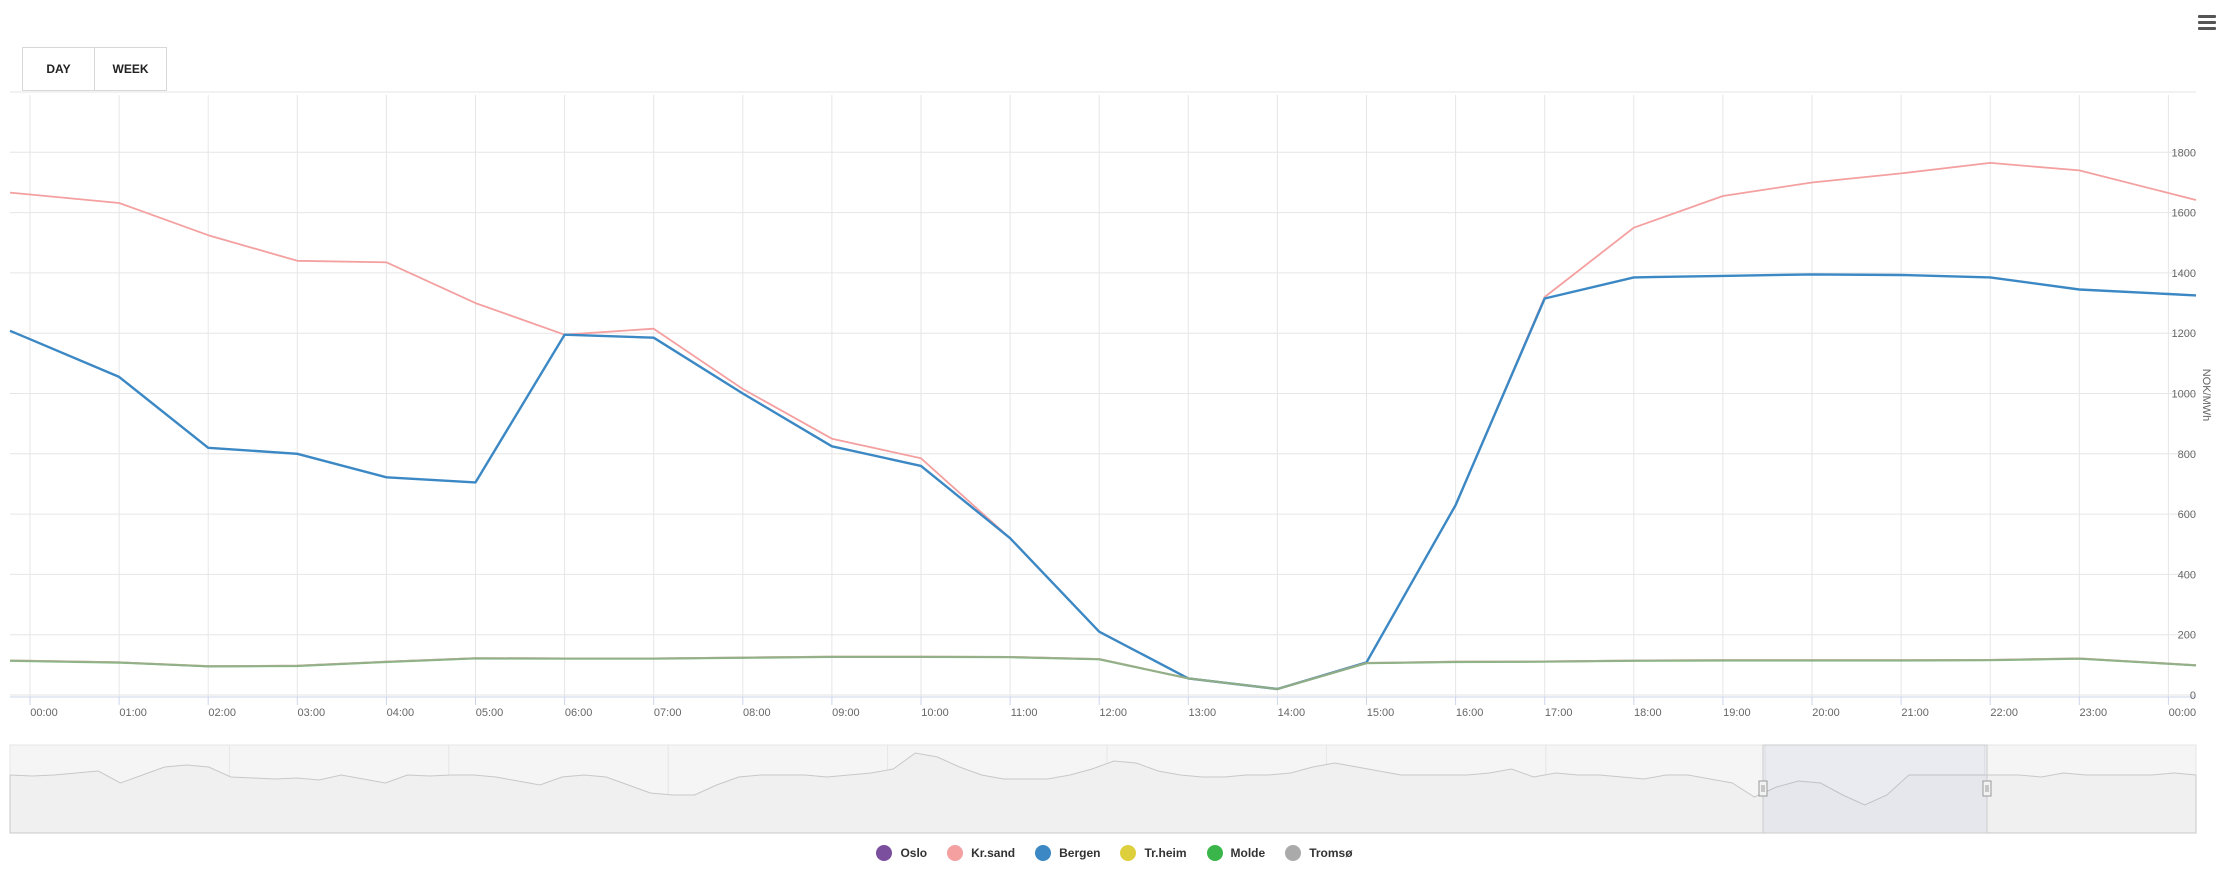 The width and height of the screenshot is (2229, 891). I want to click on x-tick-label: 16:00, so click(1470, 713).